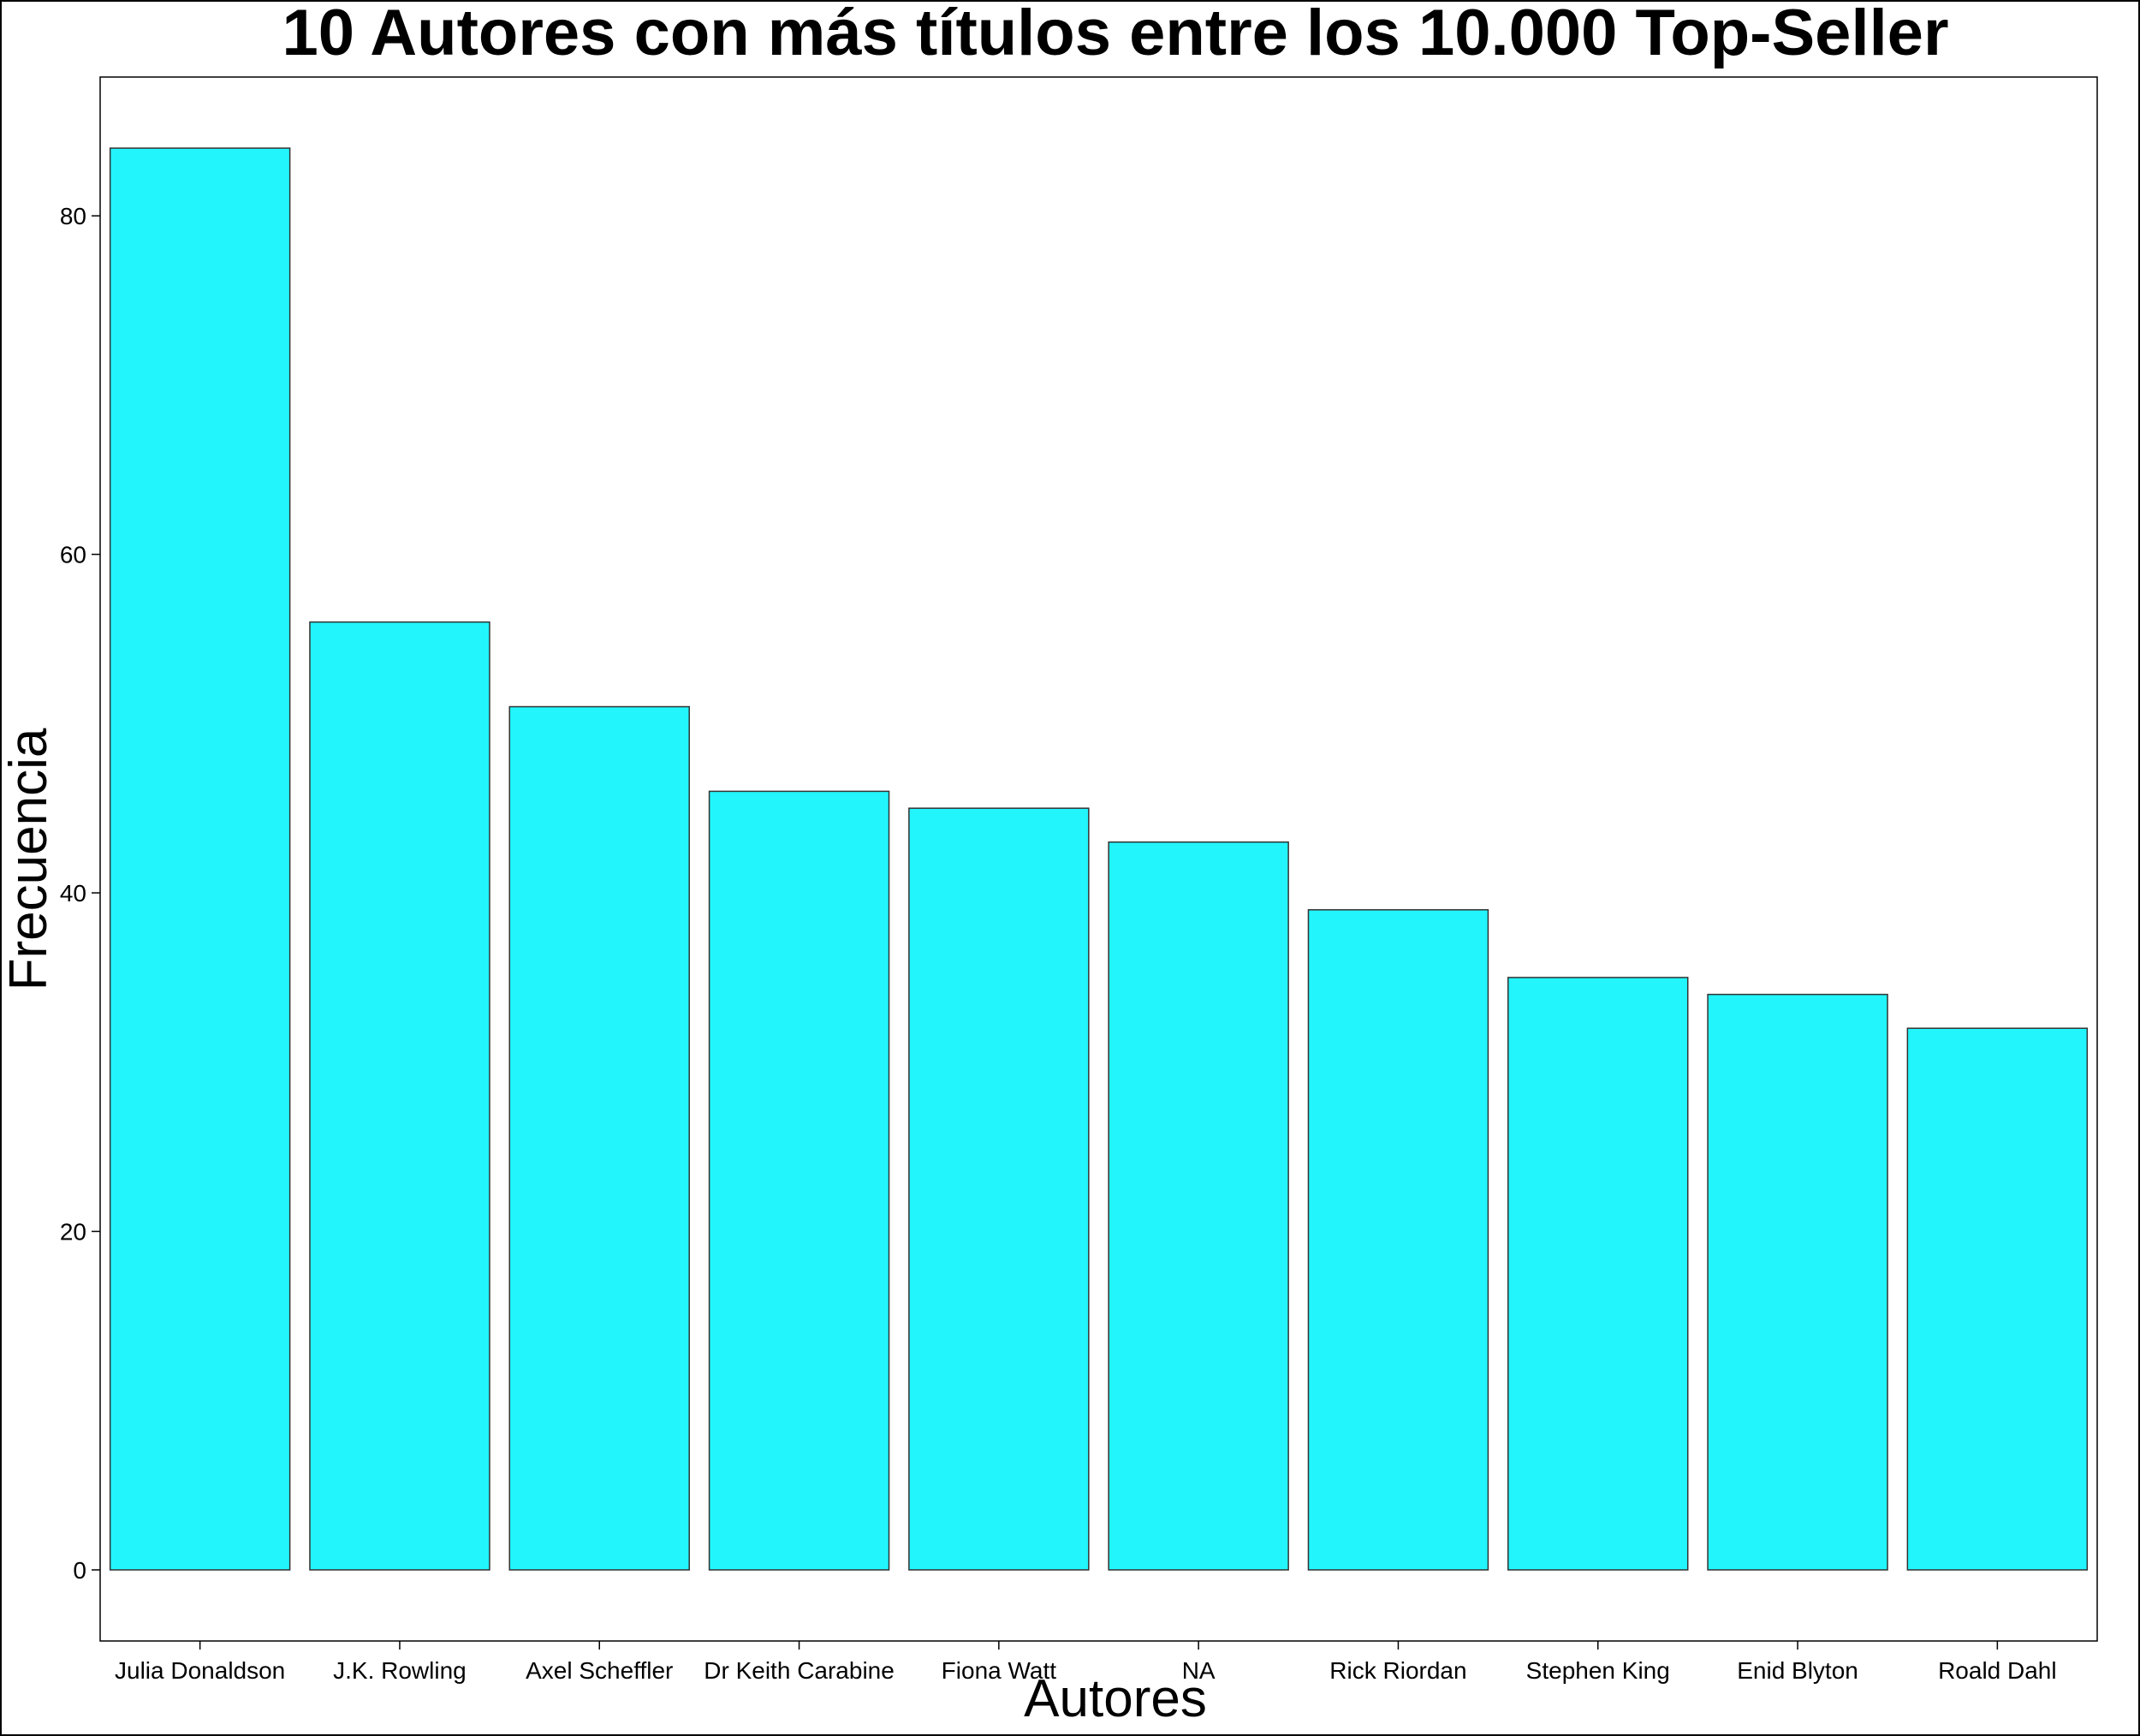 The image size is (2140, 1736). What do you see at coordinates (599, 1671) in the screenshot?
I see `x-tick-label-2: Axel Scheffler` at bounding box center [599, 1671].